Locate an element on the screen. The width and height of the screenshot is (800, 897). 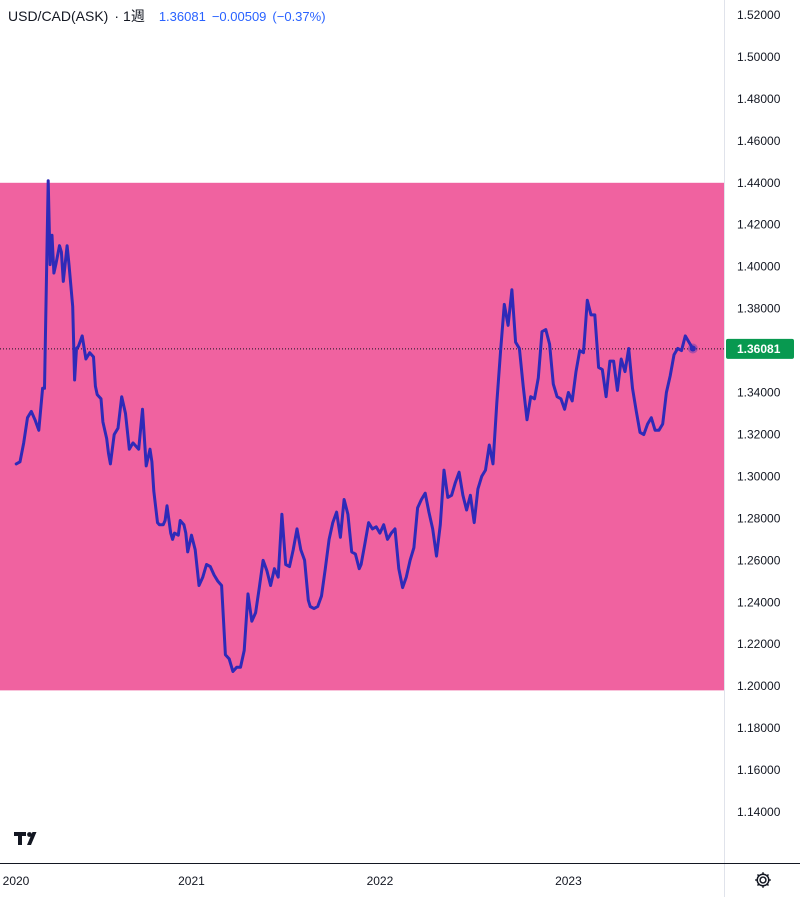
y-tick-label: 1.34000 is located at coordinates (759, 393).